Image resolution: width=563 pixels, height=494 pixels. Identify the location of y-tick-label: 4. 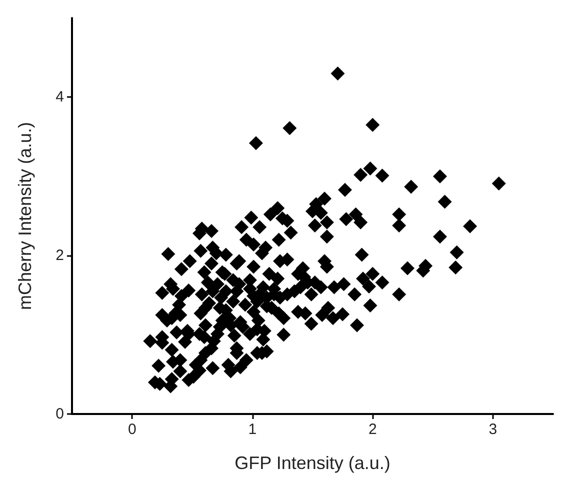
(60, 97).